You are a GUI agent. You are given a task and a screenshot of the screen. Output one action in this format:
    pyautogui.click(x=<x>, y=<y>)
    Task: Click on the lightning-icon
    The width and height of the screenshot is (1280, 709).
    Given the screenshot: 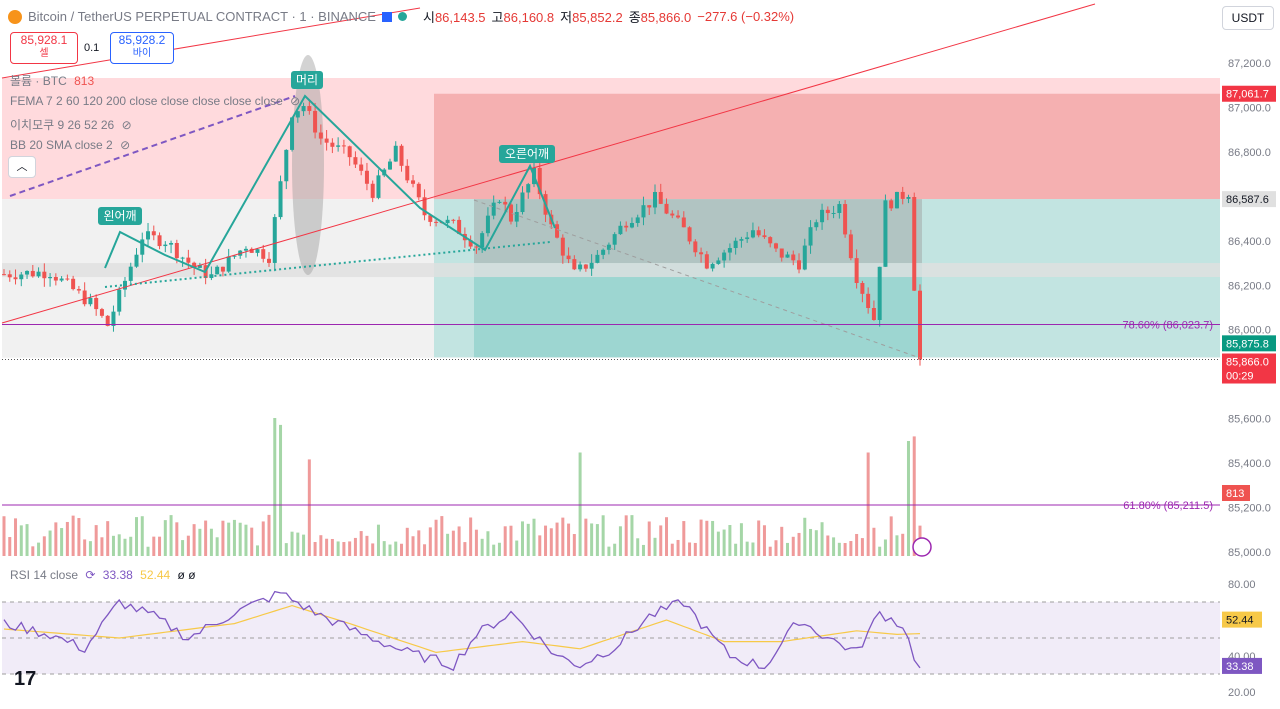 What is the action you would take?
    pyautogui.click(x=922, y=547)
    